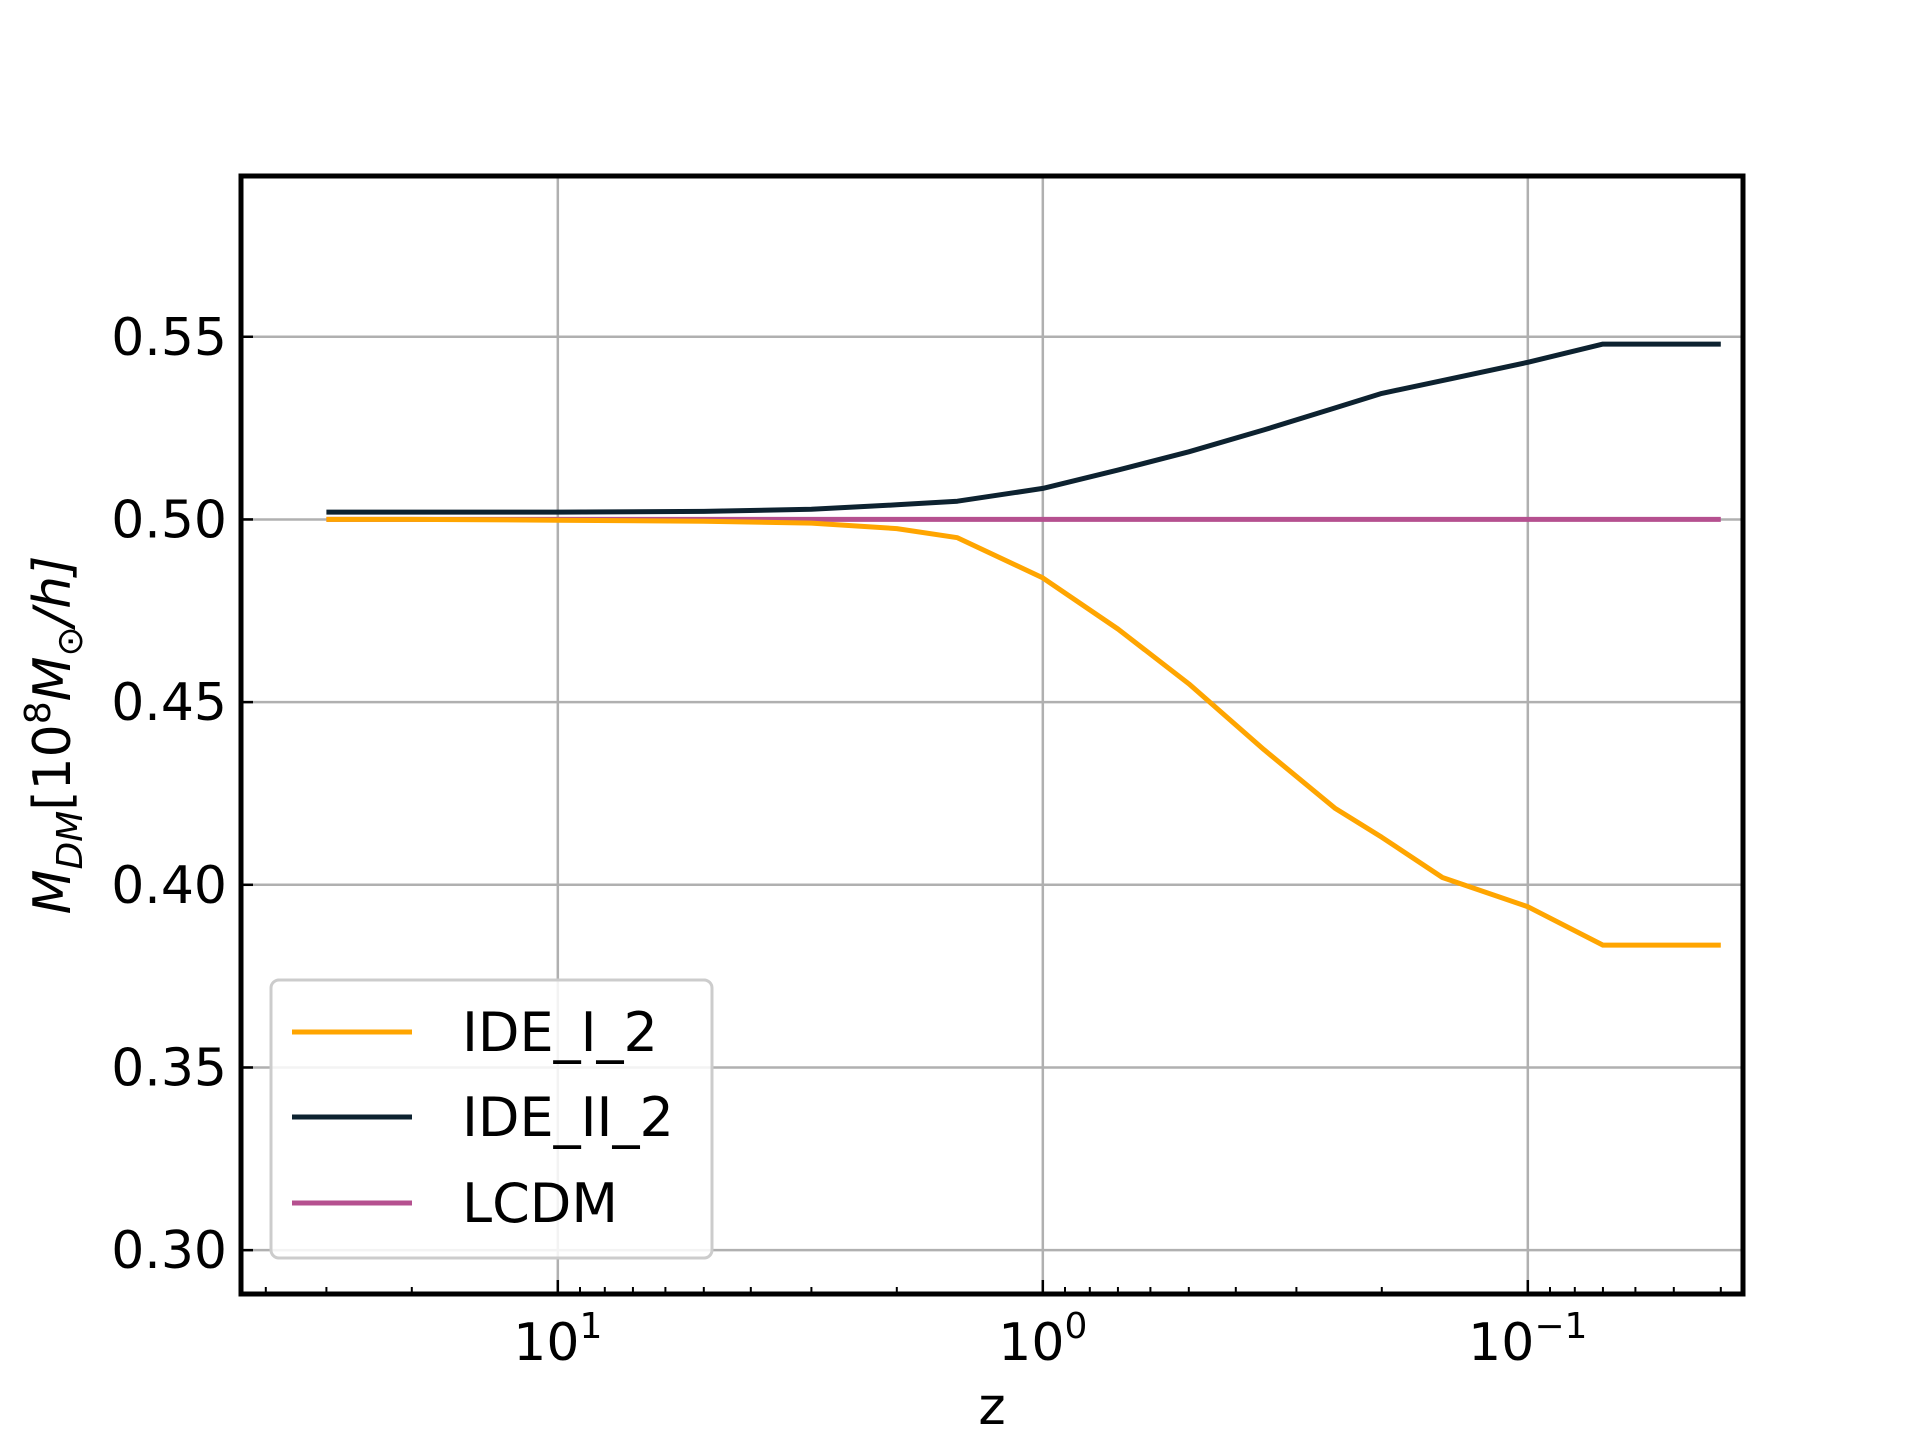  Describe the element at coordinates (169, 703) in the screenshot. I see `y-tick-label: 0.45` at that location.